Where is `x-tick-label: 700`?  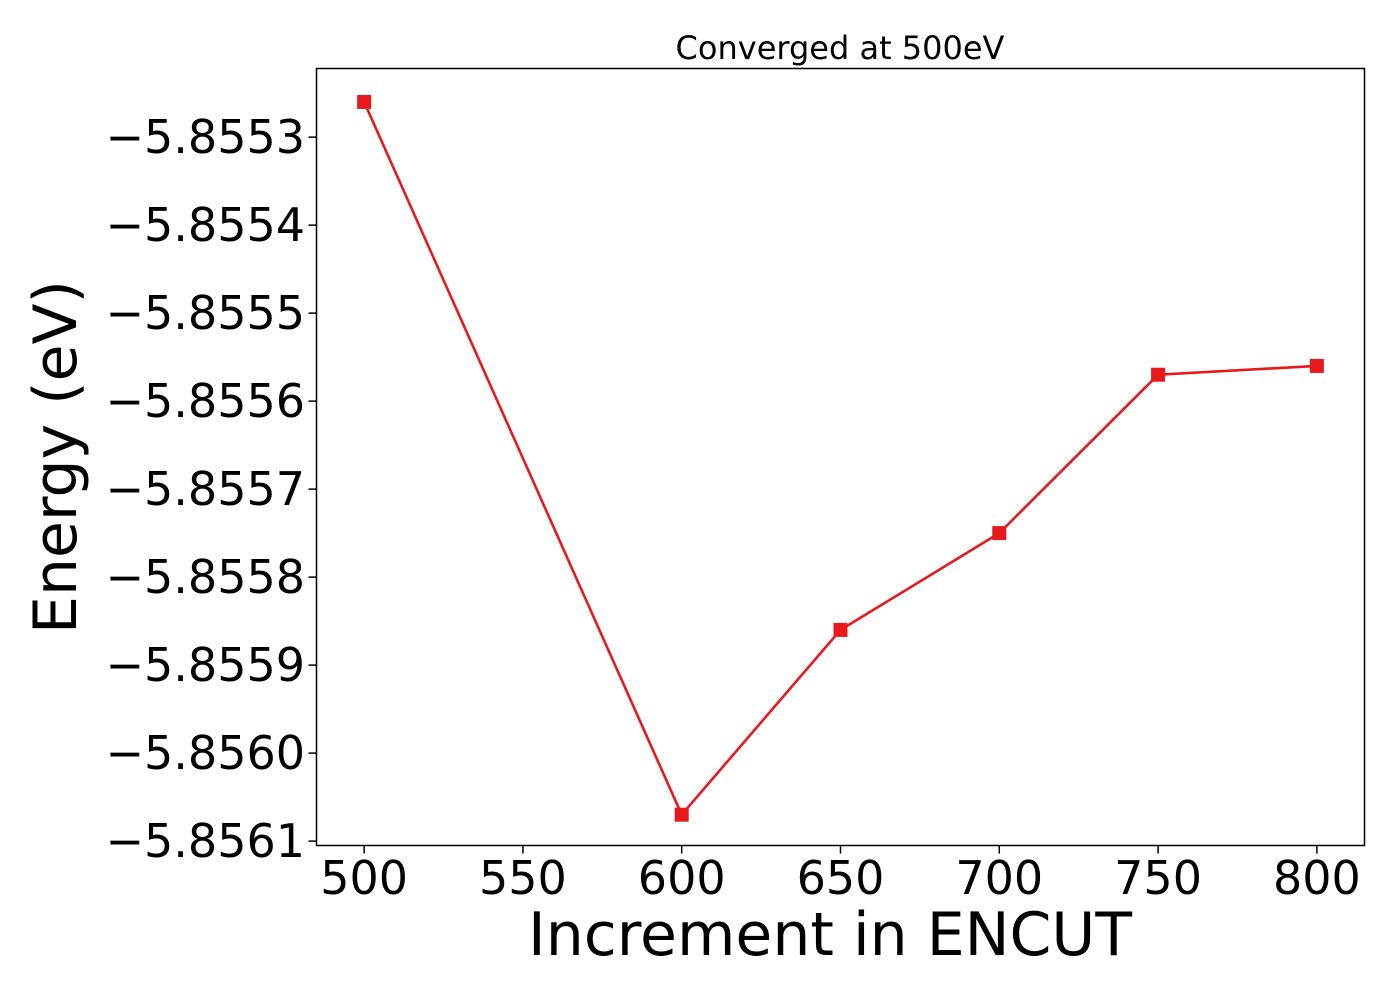
x-tick-label: 700 is located at coordinates (999, 878).